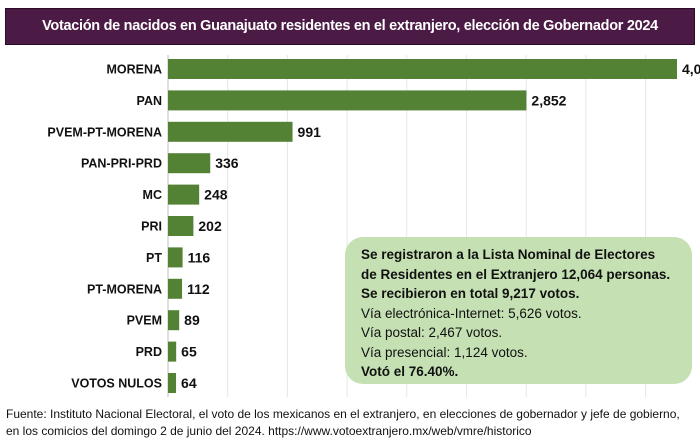 The width and height of the screenshot is (700, 447). What do you see at coordinates (198, 289) in the screenshot?
I see `value-label: 112` at bounding box center [198, 289].